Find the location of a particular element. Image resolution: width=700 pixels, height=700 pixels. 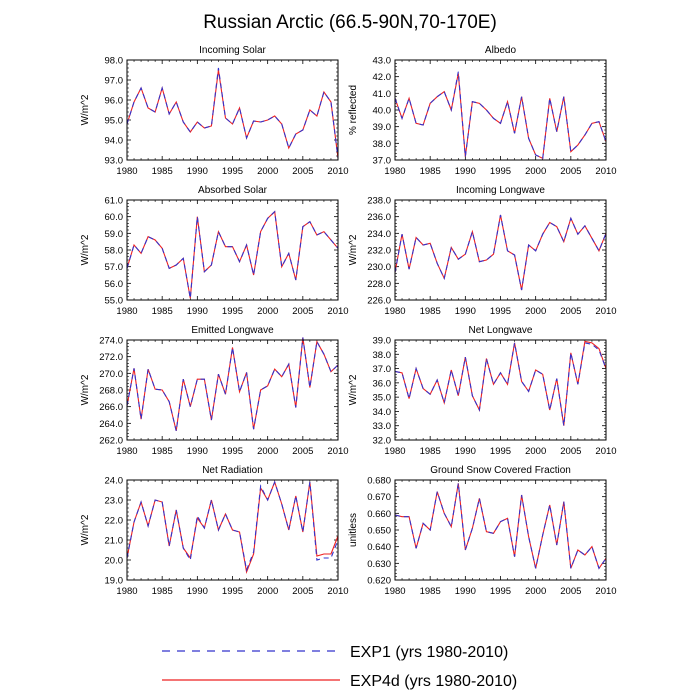

y-tick-label: 0.680 is located at coordinates (379, 481).